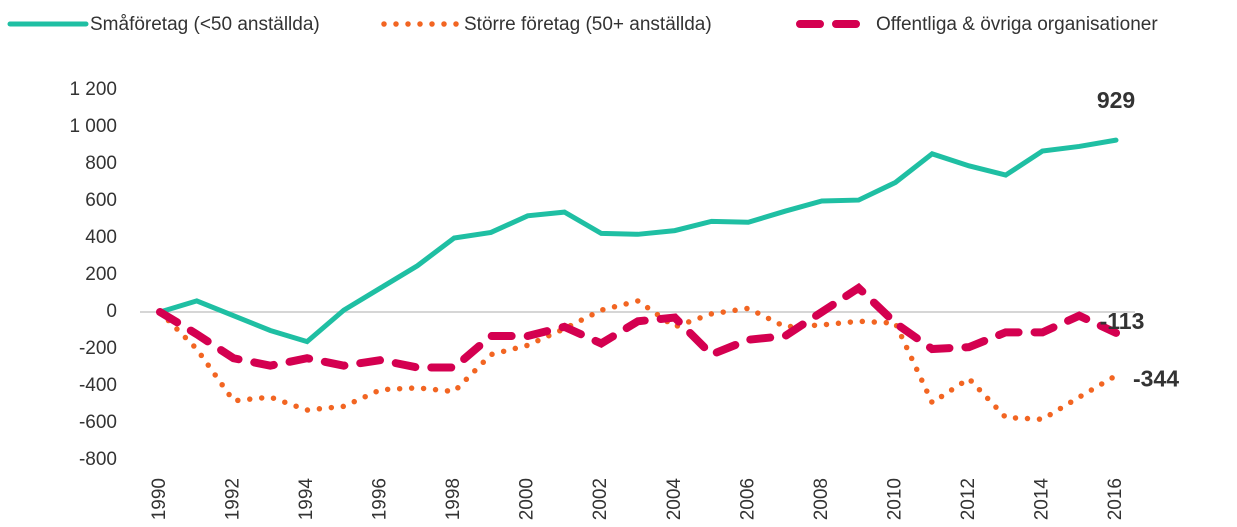  Describe the element at coordinates (638, 327) in the screenshot. I see `series-line` at that location.